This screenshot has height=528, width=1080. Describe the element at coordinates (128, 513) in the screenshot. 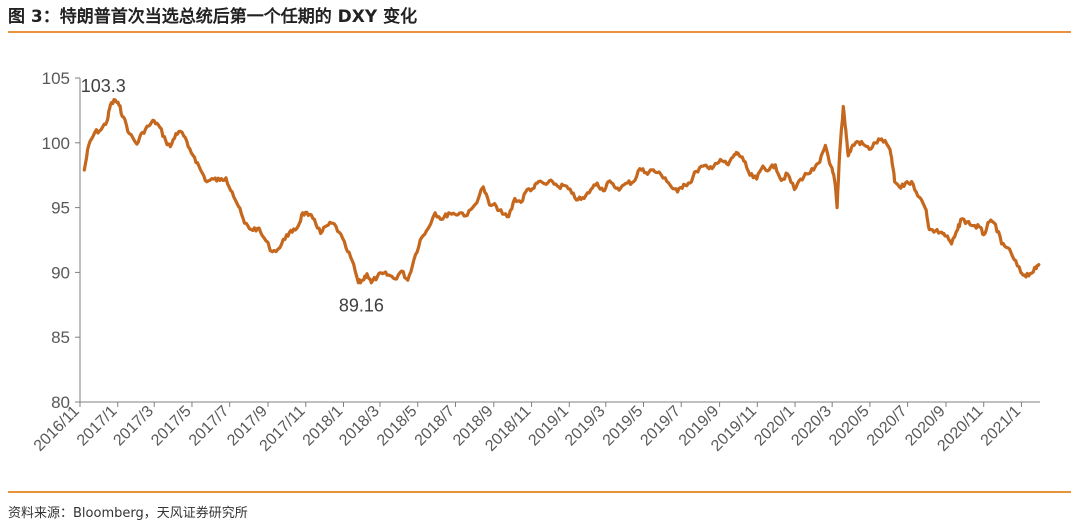

I see `source-note: 资料来源：Bloomberg，天风证券研究所` at that location.